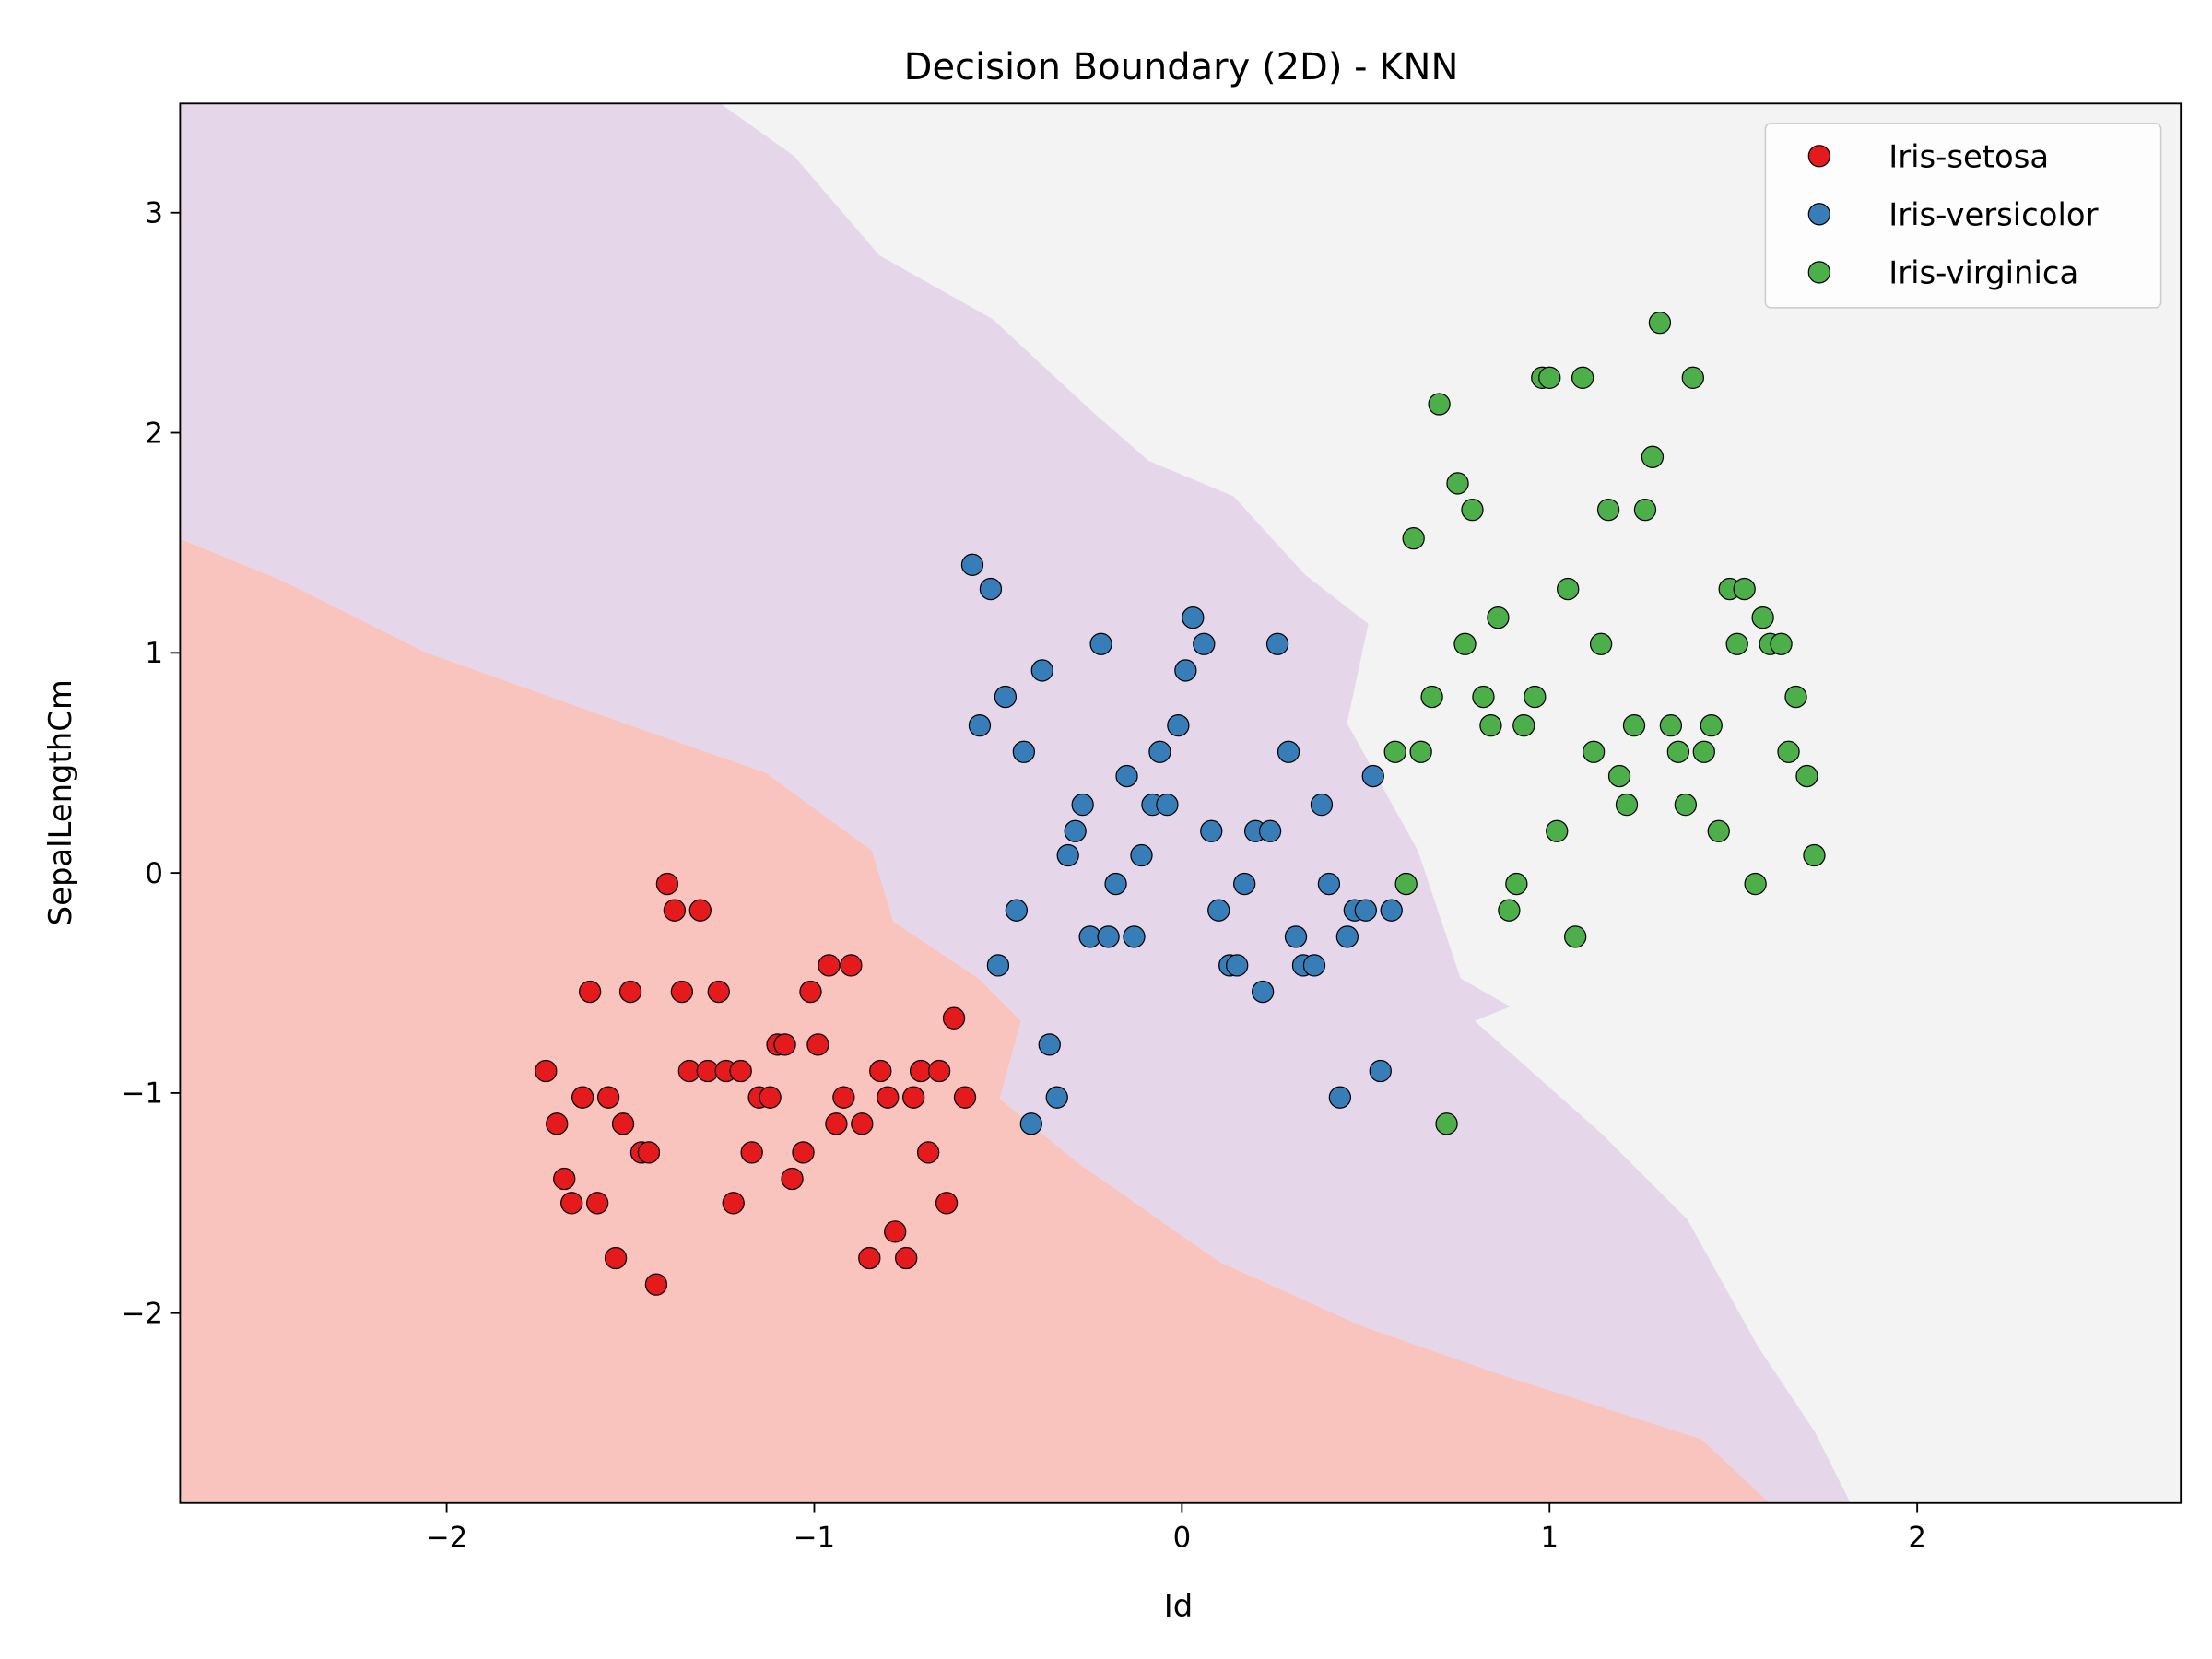 The image size is (2212, 1659). What do you see at coordinates (154, 653) in the screenshot?
I see `y-tick-label: 1` at bounding box center [154, 653].